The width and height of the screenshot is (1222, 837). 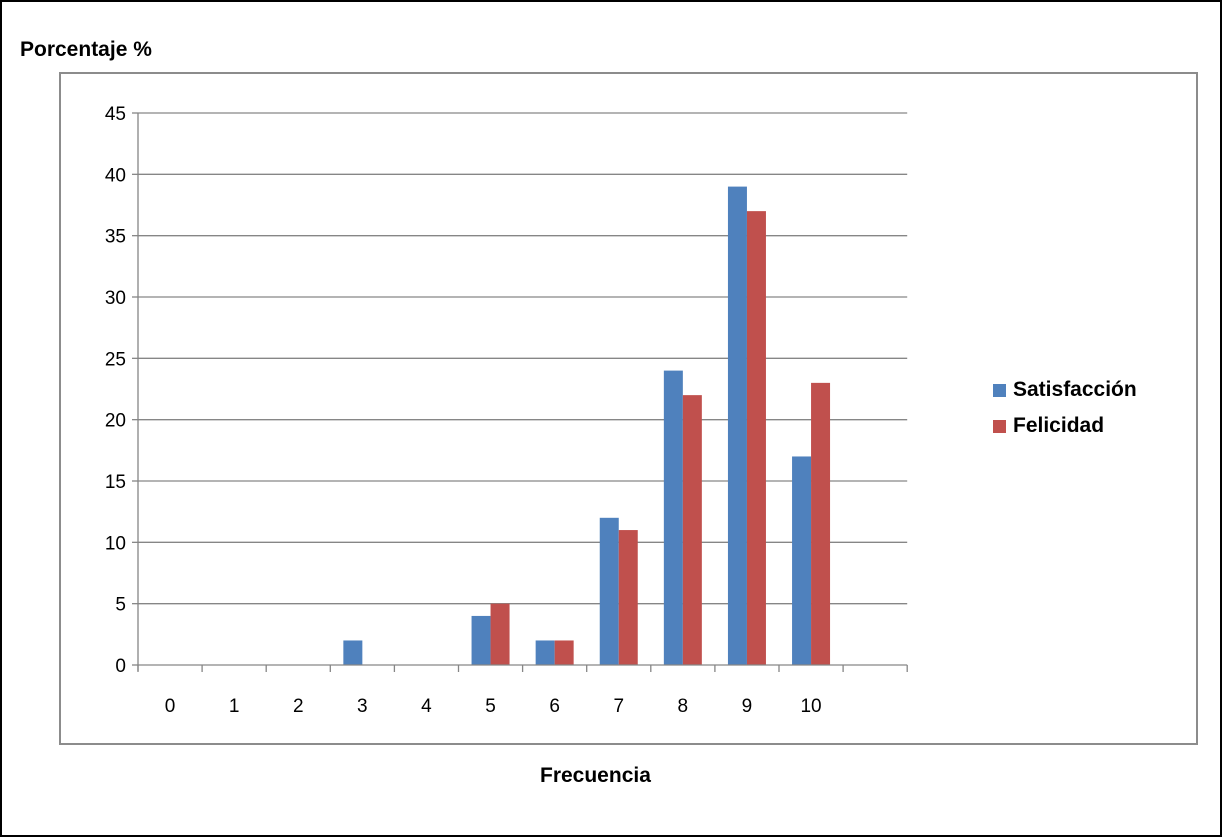 What do you see at coordinates (747, 706) in the screenshot?
I see `x-tick-label: 9` at bounding box center [747, 706].